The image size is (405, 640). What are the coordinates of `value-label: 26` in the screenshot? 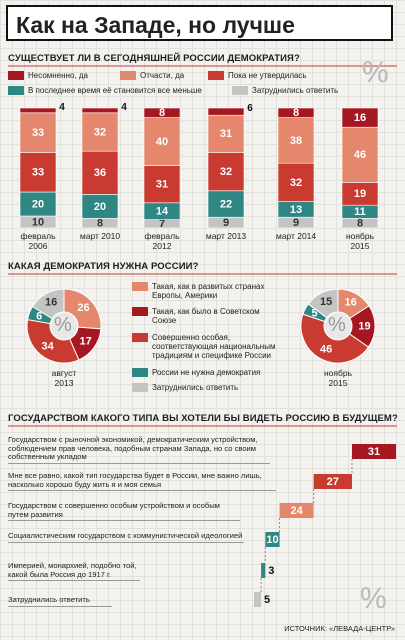 It's located at (83, 308).